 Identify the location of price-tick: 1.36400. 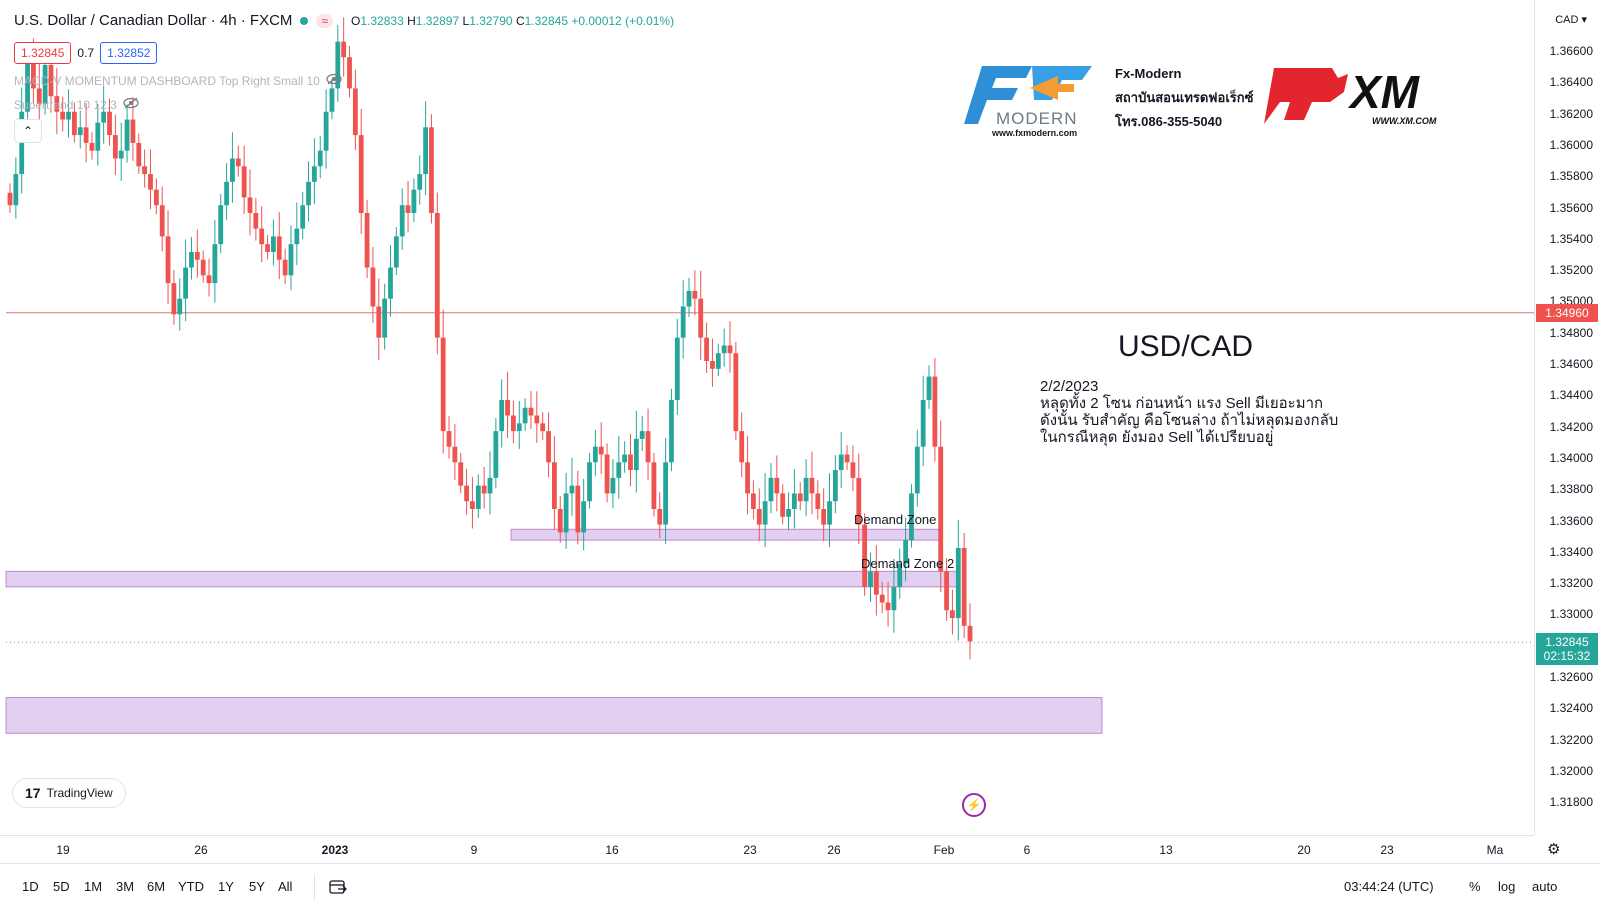
(1571, 82).